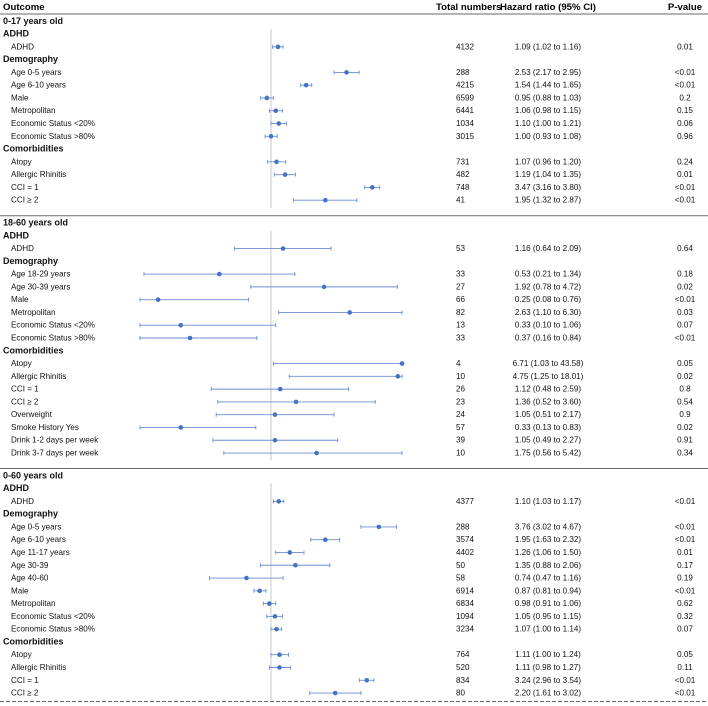  Describe the element at coordinates (461, 578) in the screenshot. I see `row-total: 58` at that location.